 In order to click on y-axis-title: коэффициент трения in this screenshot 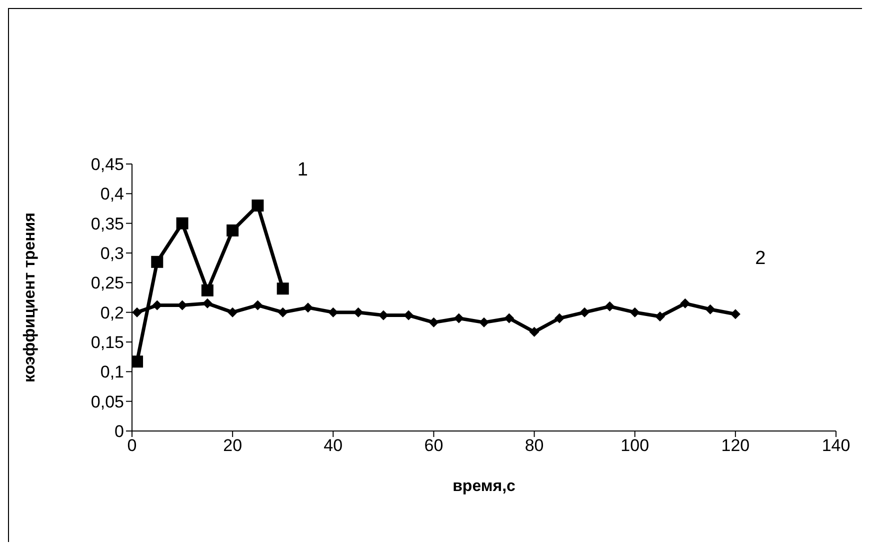, I will do `click(30, 297)`.